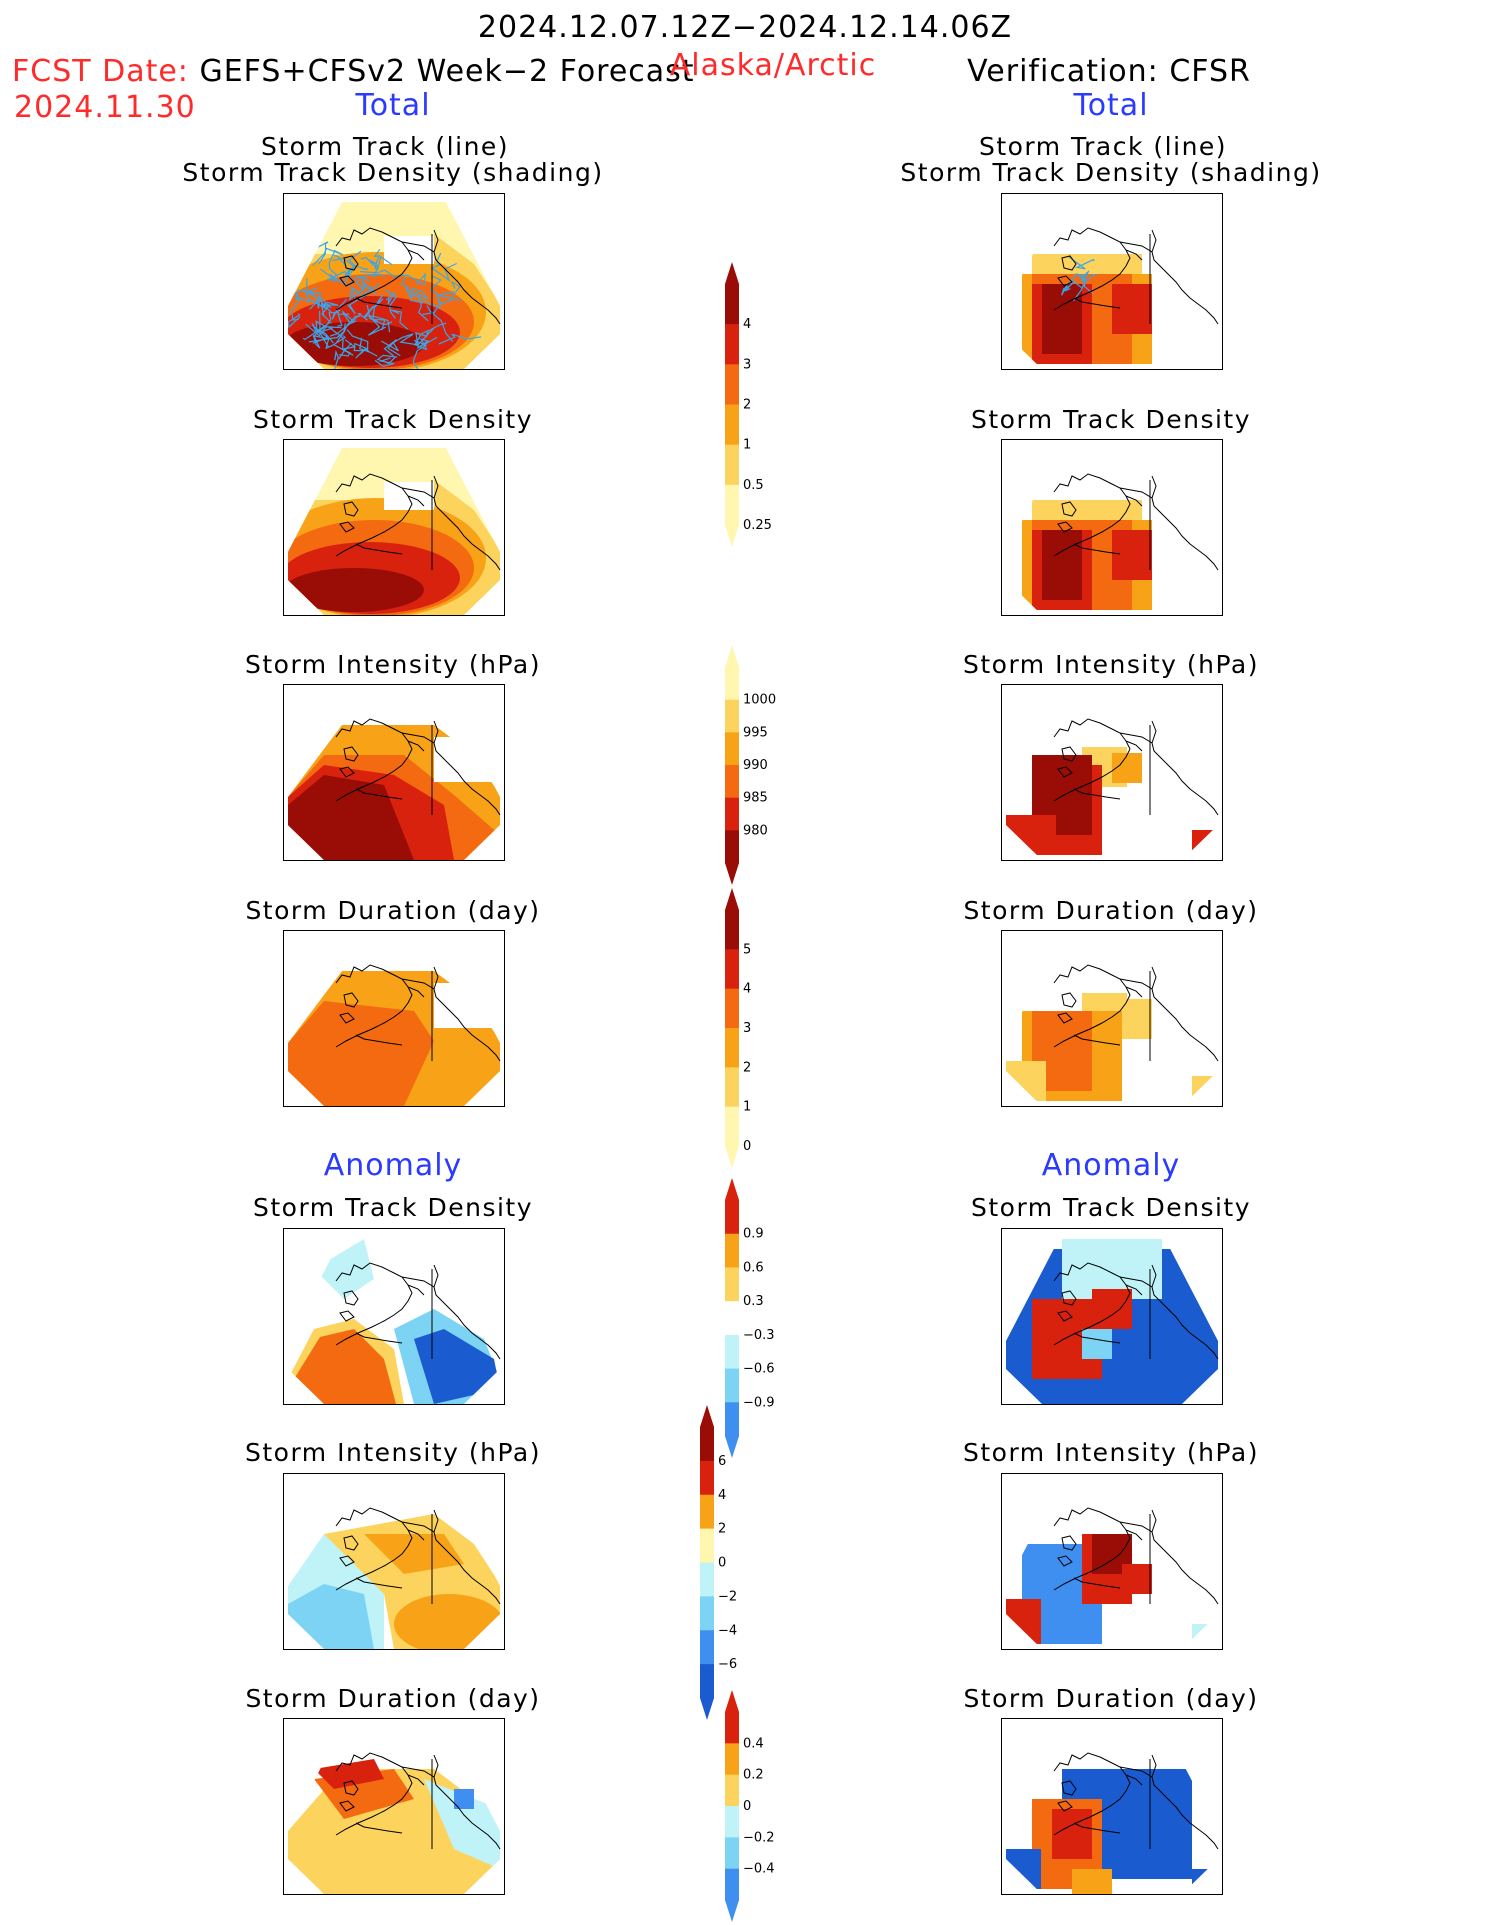 Image resolution: width=1487 pixels, height=1925 pixels. What do you see at coordinates (747, 1067) in the screenshot?
I see `colorbar-tick-label: 2` at bounding box center [747, 1067].